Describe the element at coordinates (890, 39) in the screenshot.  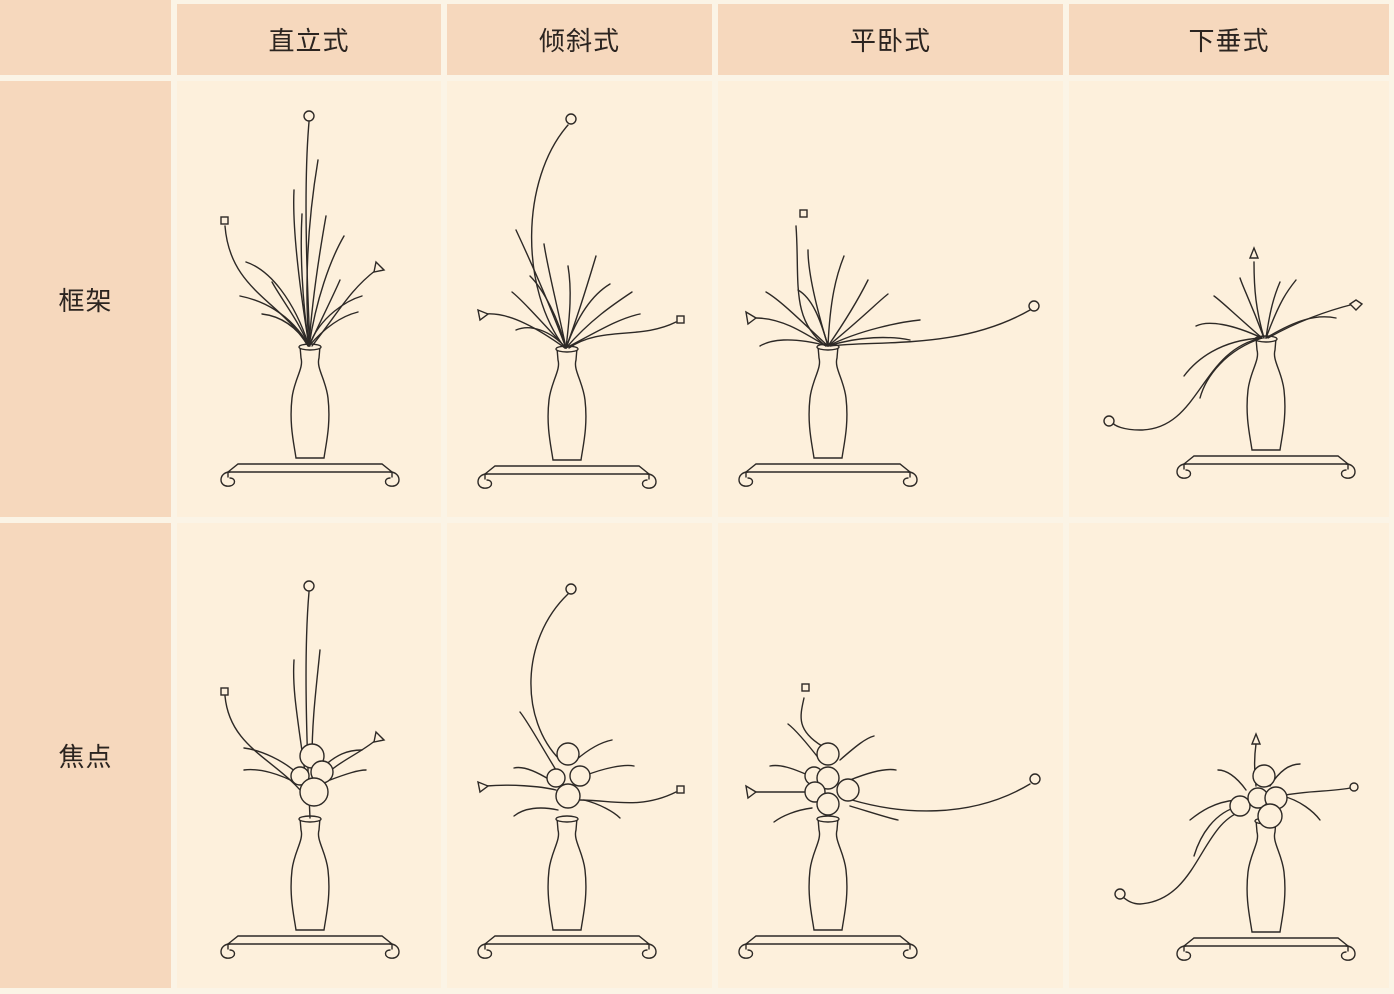
I see `column-header-horizontal: 平卧式` at that location.